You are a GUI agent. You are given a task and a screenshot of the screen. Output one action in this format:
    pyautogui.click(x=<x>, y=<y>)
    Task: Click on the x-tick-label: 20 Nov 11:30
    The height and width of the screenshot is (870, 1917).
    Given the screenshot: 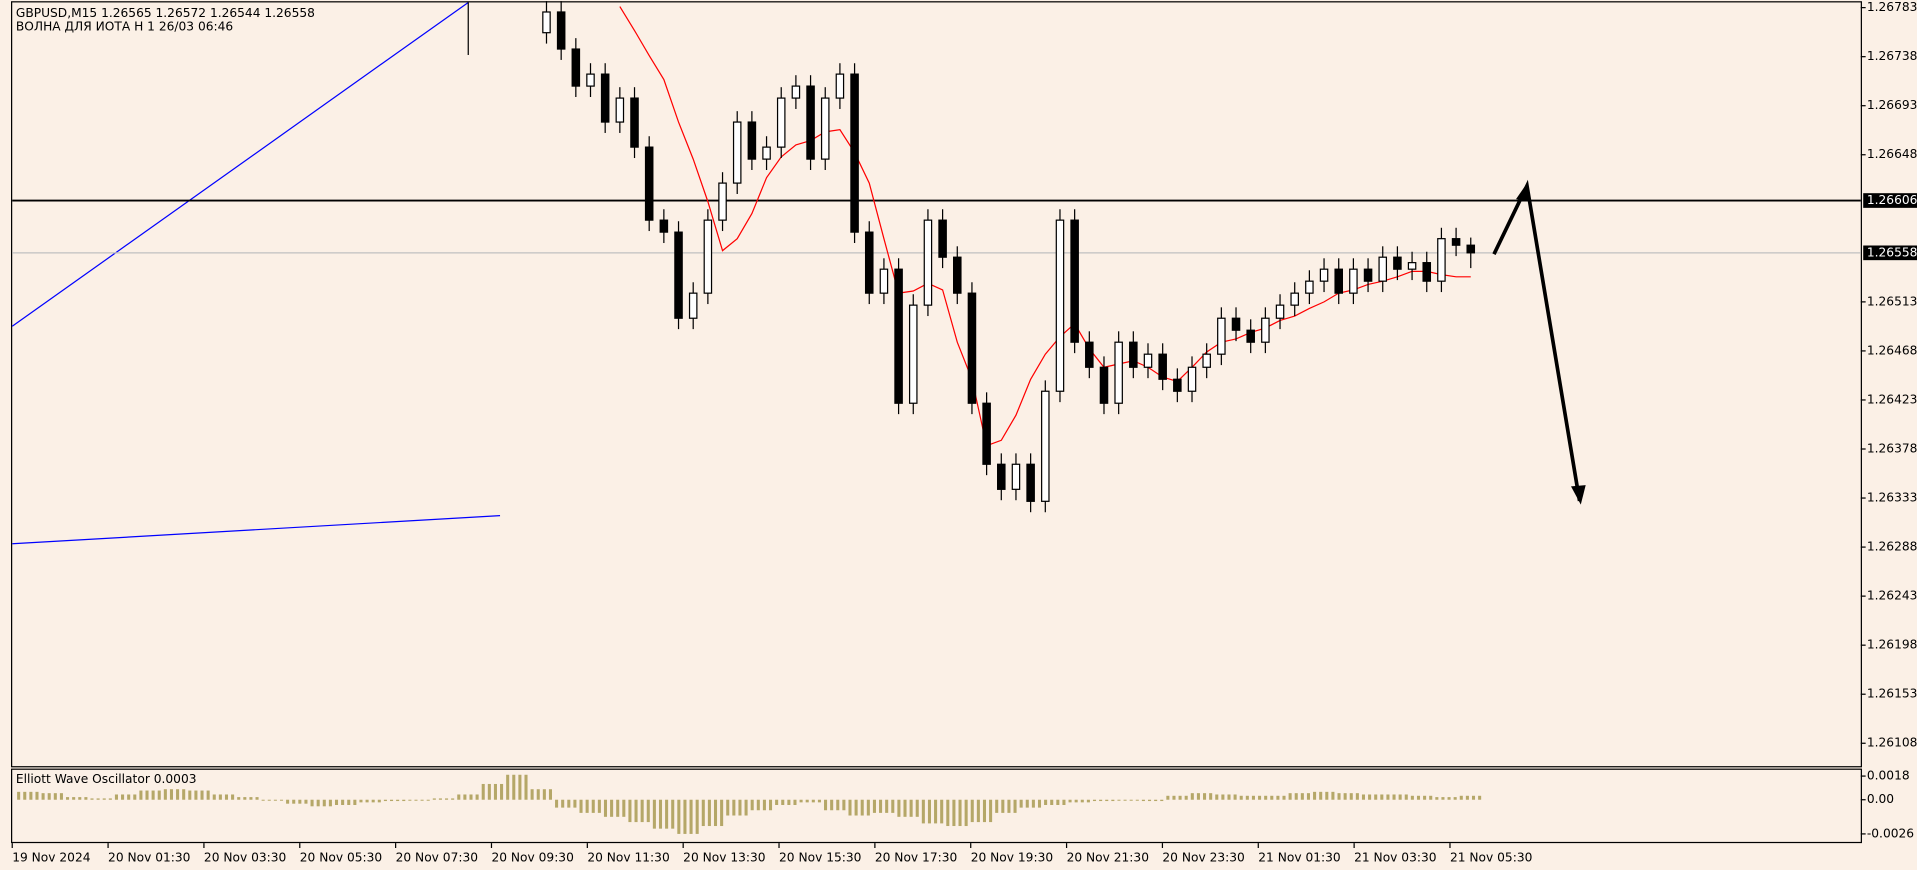 What is the action you would take?
    pyautogui.click(x=628, y=857)
    